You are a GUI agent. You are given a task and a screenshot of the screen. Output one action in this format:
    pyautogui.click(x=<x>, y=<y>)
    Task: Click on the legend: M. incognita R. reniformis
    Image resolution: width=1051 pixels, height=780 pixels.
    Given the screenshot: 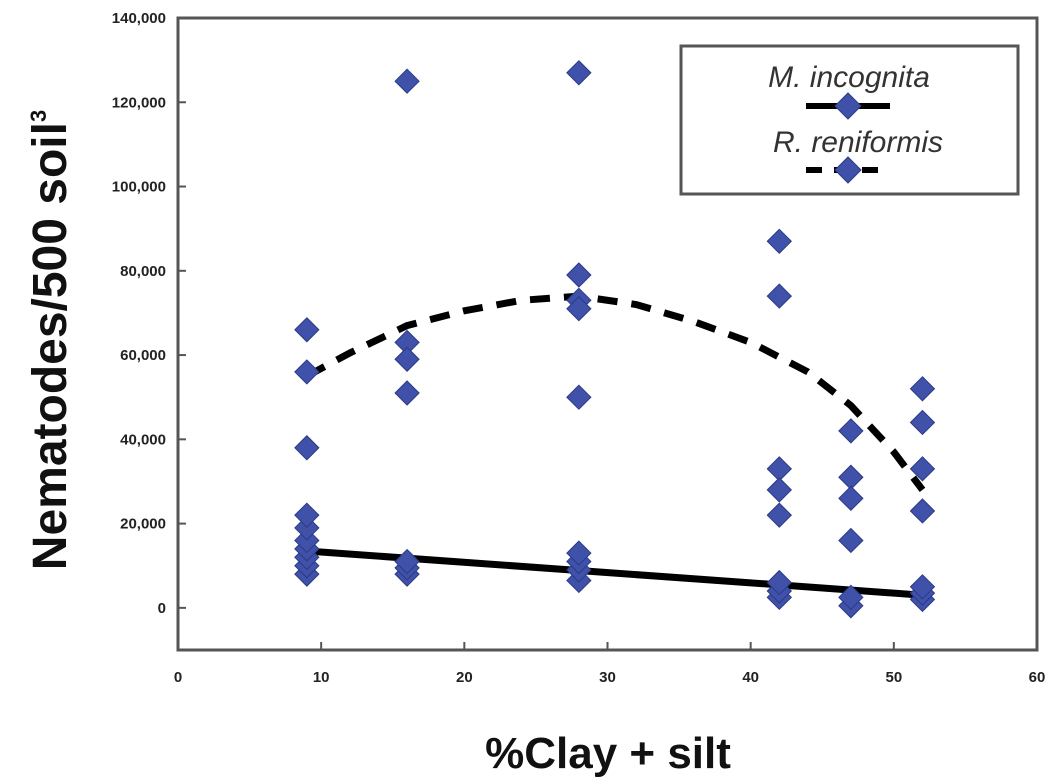 What is the action you would take?
    pyautogui.click(x=849, y=120)
    